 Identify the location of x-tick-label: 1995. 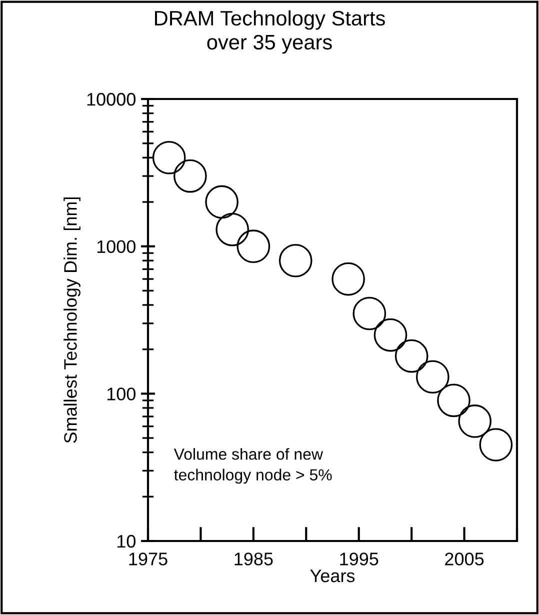
(359, 559).